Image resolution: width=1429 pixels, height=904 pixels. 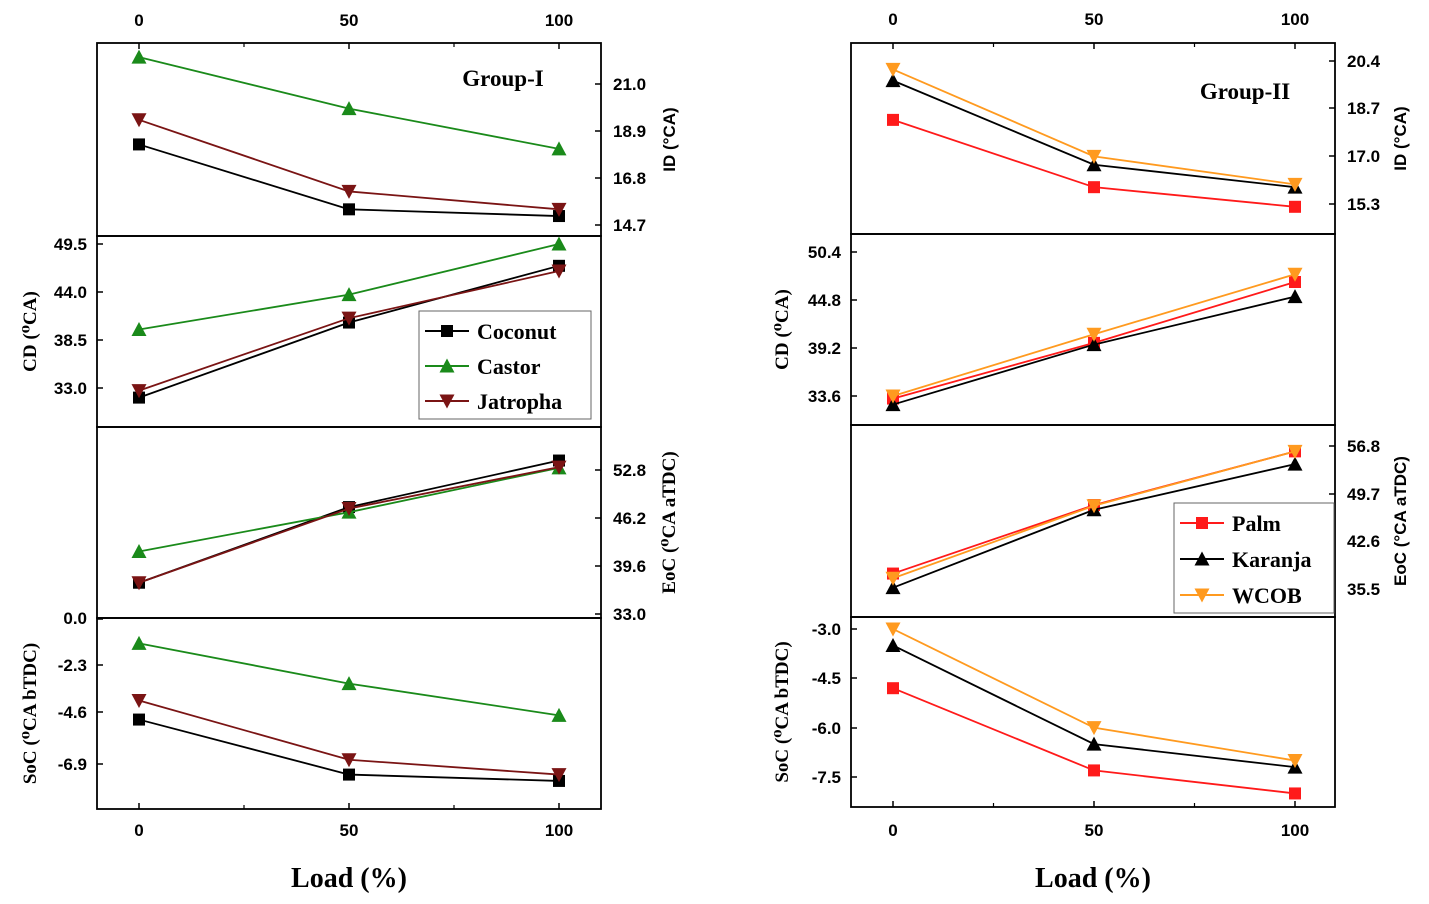 I want to click on y-tick-label: 46.2, so click(x=629, y=518).